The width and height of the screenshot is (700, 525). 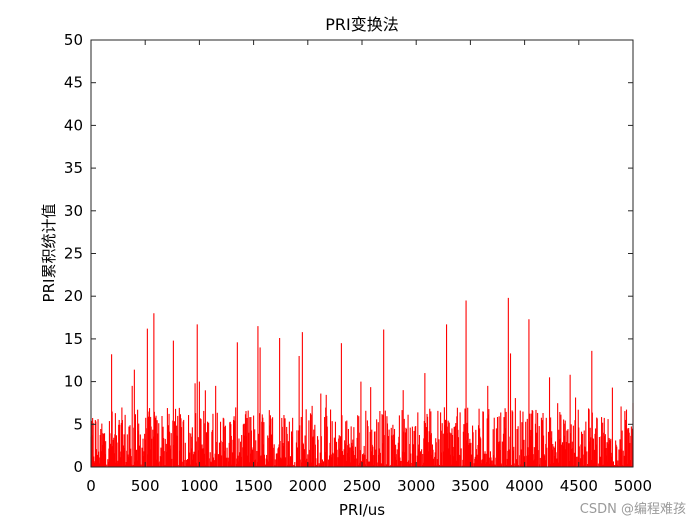 What do you see at coordinates (78, 424) in the screenshot?
I see `y-tick-label: 5` at bounding box center [78, 424].